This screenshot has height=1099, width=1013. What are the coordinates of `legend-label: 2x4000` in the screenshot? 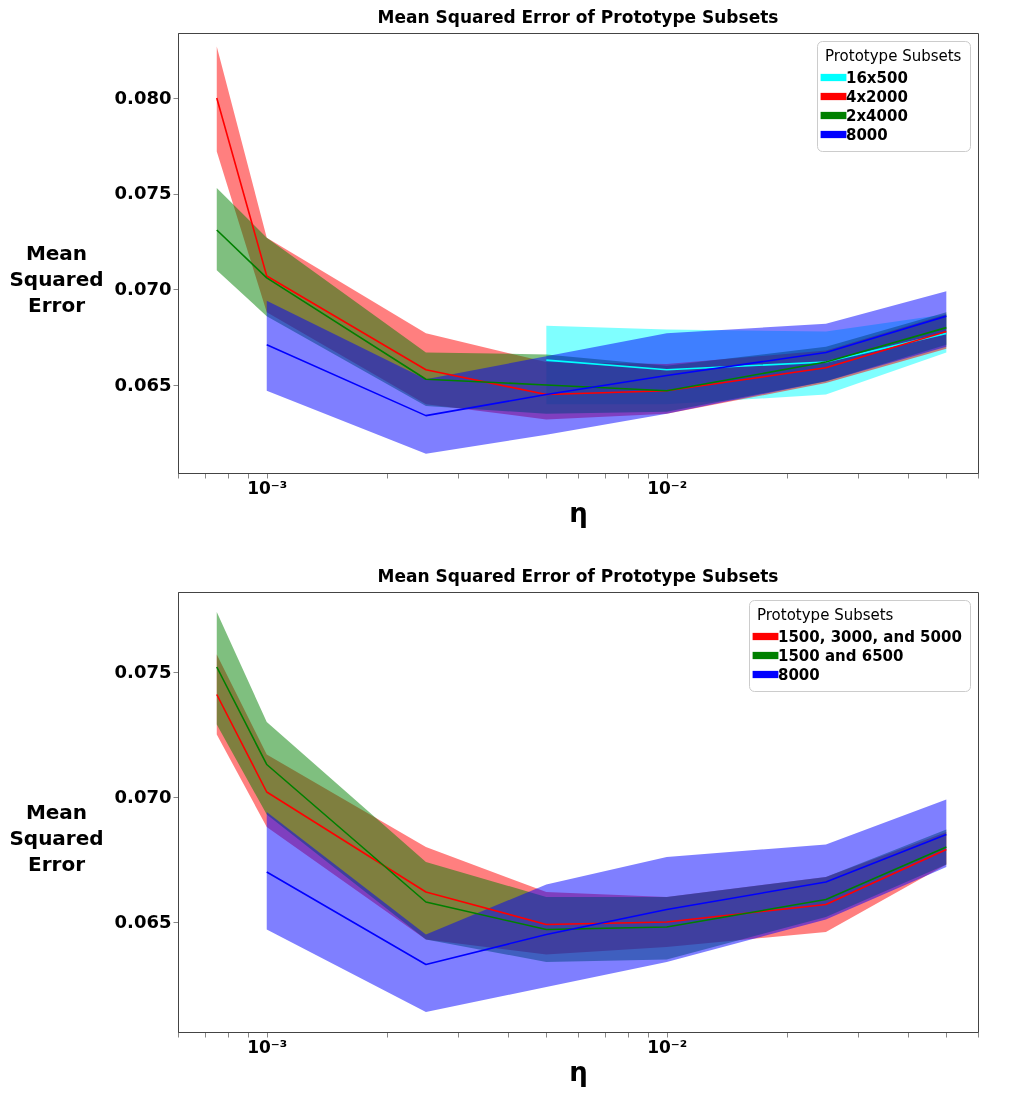 It's located at (877, 115).